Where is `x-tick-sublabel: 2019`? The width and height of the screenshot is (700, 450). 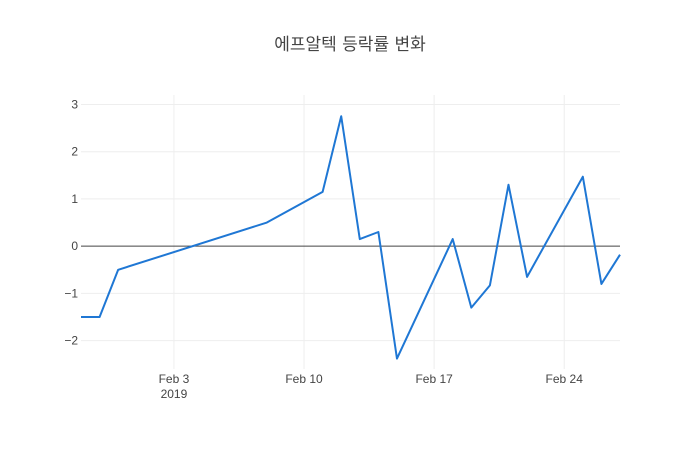 x-tick-sublabel: 2019 is located at coordinates (174, 394).